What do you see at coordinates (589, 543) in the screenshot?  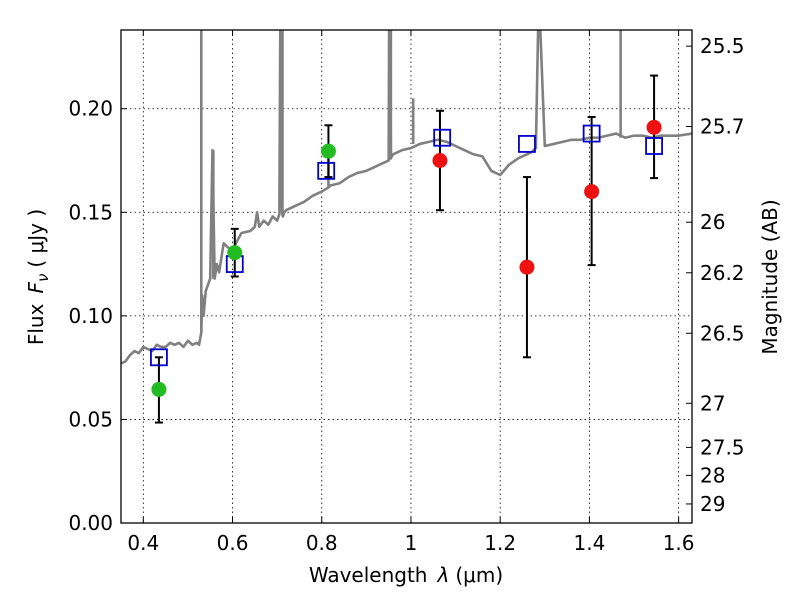 I see `x-tick-label: 1.4` at bounding box center [589, 543].